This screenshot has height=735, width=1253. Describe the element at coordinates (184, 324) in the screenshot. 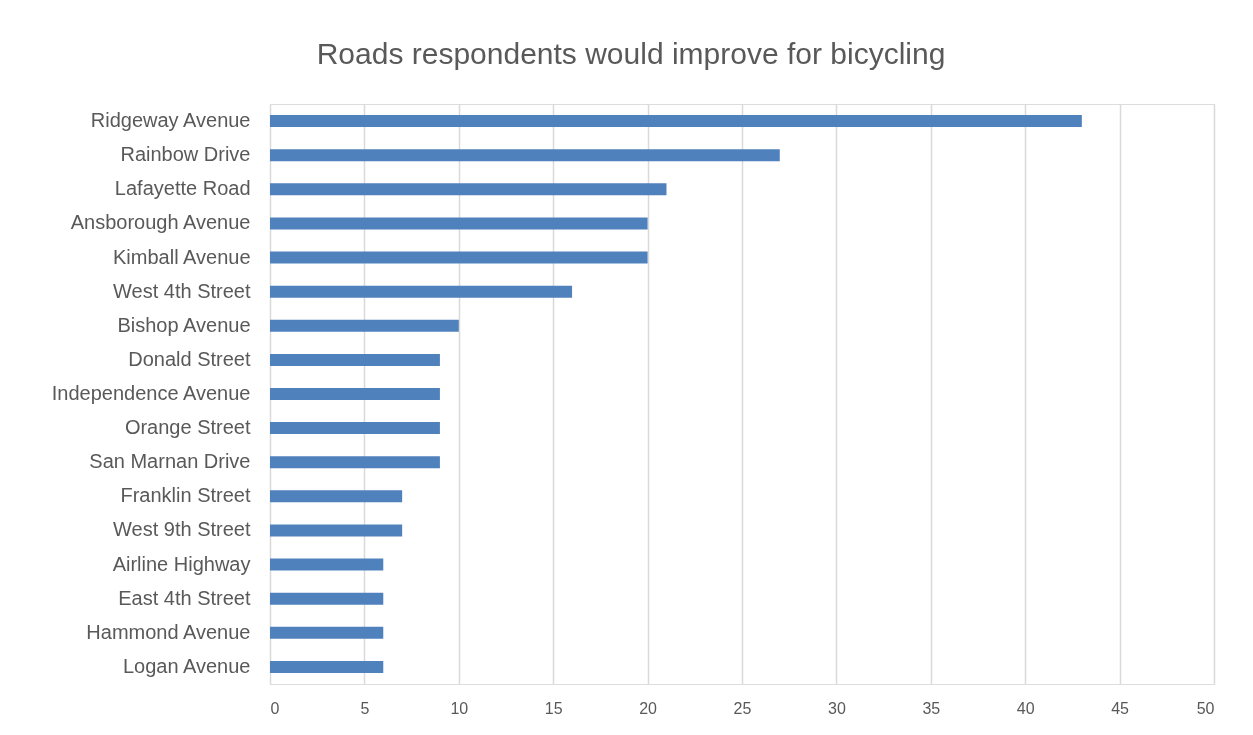

I see `y-tick-label: Bishop Avenue` at that location.